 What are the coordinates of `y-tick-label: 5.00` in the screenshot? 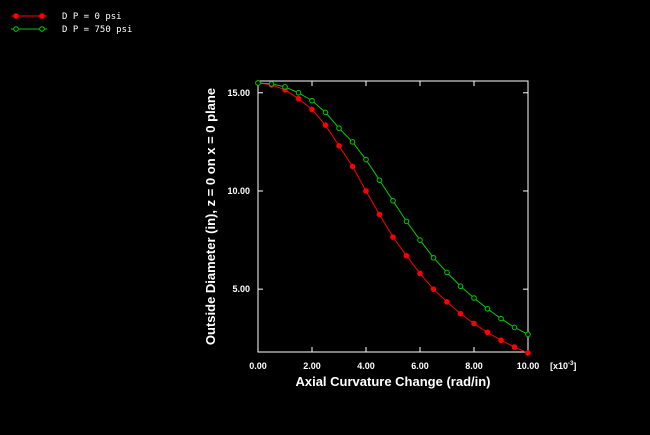 It's located at (241, 289).